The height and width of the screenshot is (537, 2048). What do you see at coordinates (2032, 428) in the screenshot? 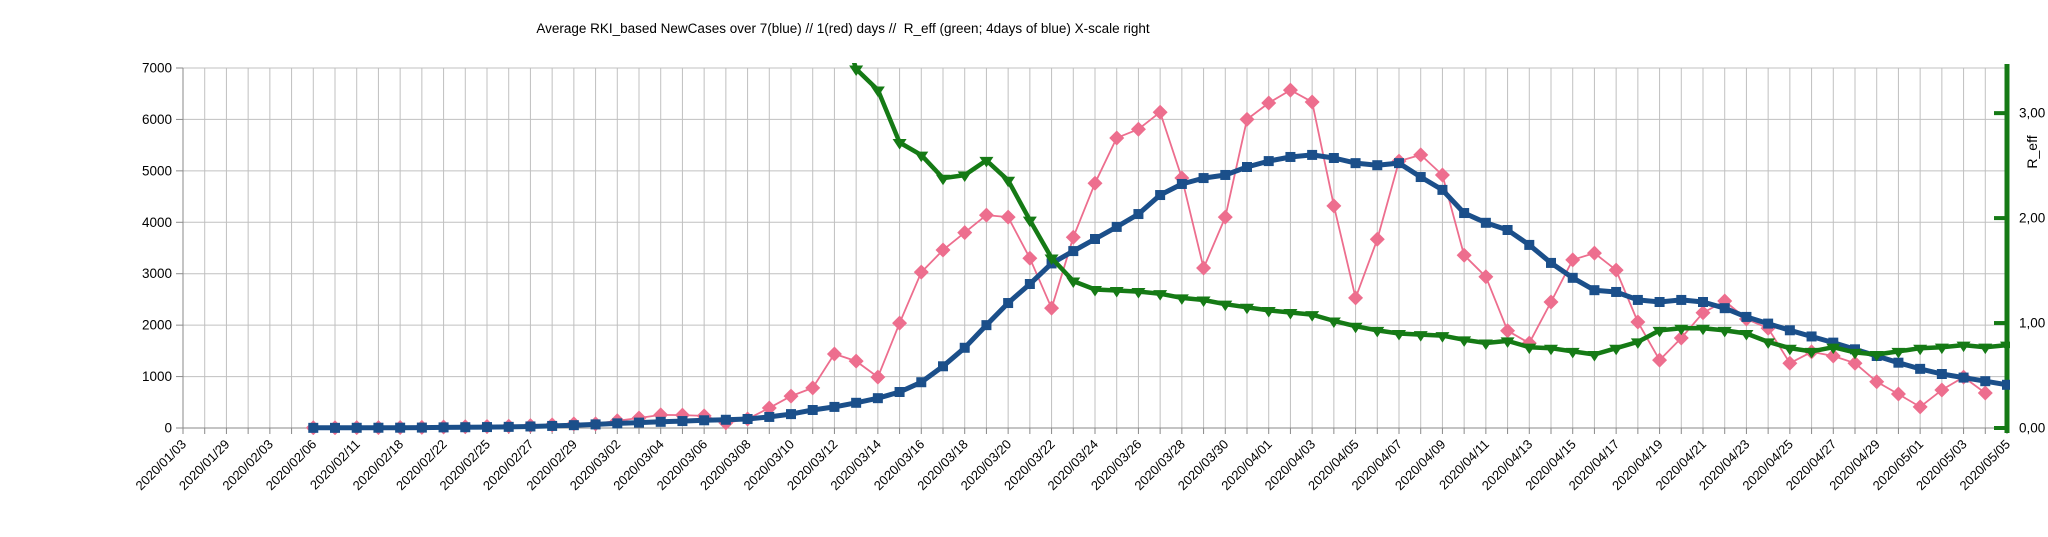
I see `right-axis-tick-label: 0,00` at bounding box center [2032, 428].